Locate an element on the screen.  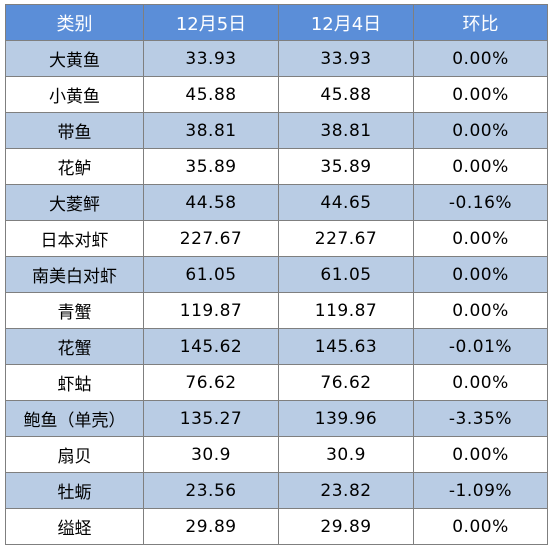
table-row: 带鱼 38.81 38.81 0.00% is located at coordinates (276, 130).